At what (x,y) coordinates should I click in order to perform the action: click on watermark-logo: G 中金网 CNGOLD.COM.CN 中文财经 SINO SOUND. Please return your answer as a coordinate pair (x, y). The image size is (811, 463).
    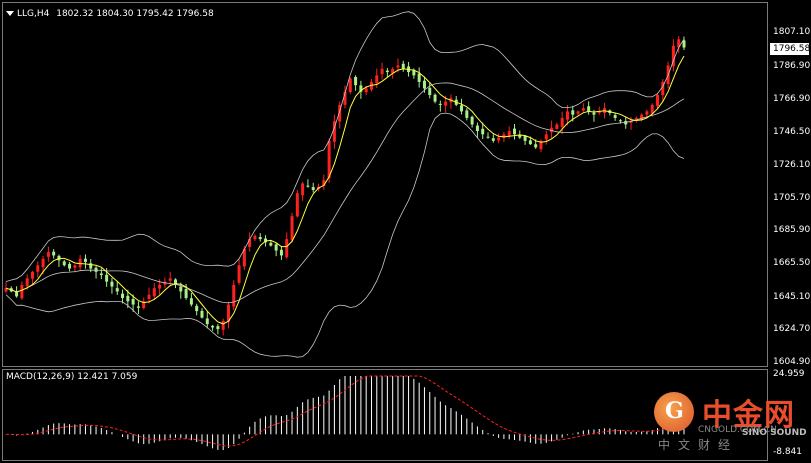
    Looking at the image, I should click on (729, 423).